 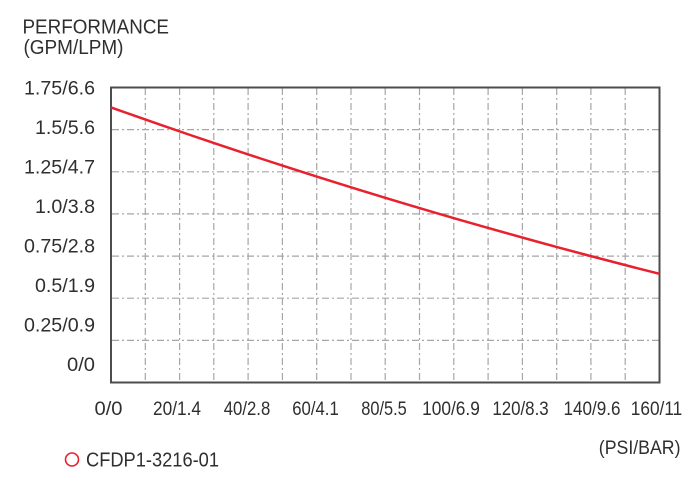 I want to click on svg-text: PERFORMANCE, so click(x=96, y=28).